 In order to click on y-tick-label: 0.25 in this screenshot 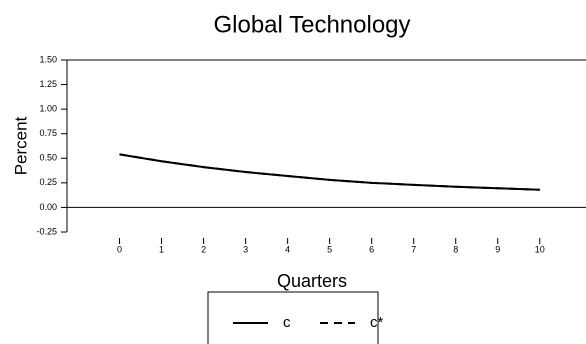, I will do `click(48, 182)`.